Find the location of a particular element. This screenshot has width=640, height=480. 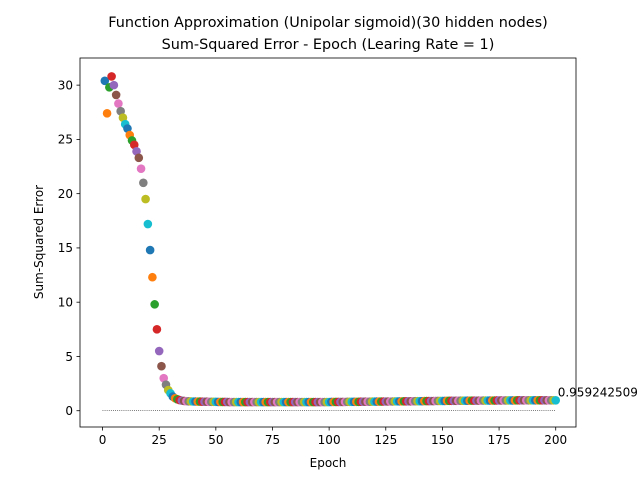

y-tick-label: 0 is located at coordinates (69, 411).